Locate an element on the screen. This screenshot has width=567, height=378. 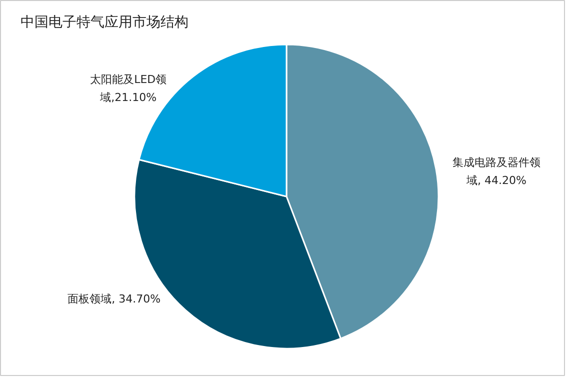
slice-label: 面板领域, 34.70% is located at coordinates (114, 299).